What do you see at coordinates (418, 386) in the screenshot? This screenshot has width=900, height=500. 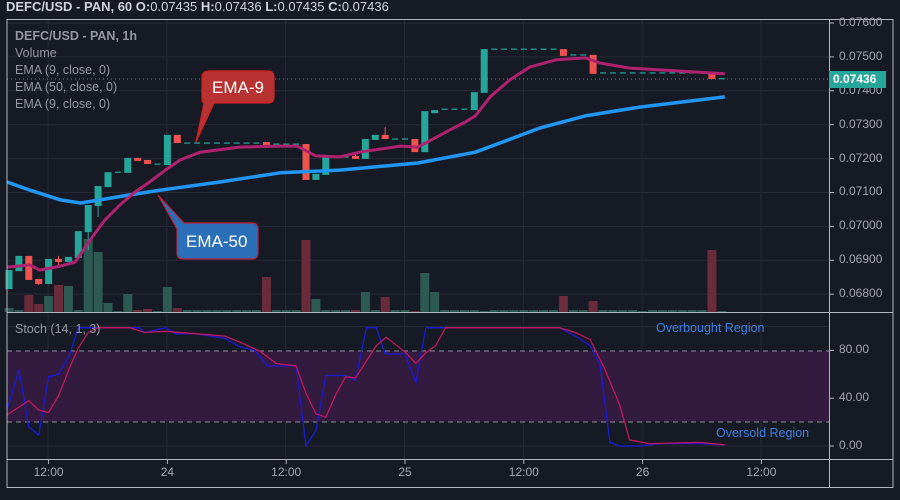 I see `stoch-band` at bounding box center [418, 386].